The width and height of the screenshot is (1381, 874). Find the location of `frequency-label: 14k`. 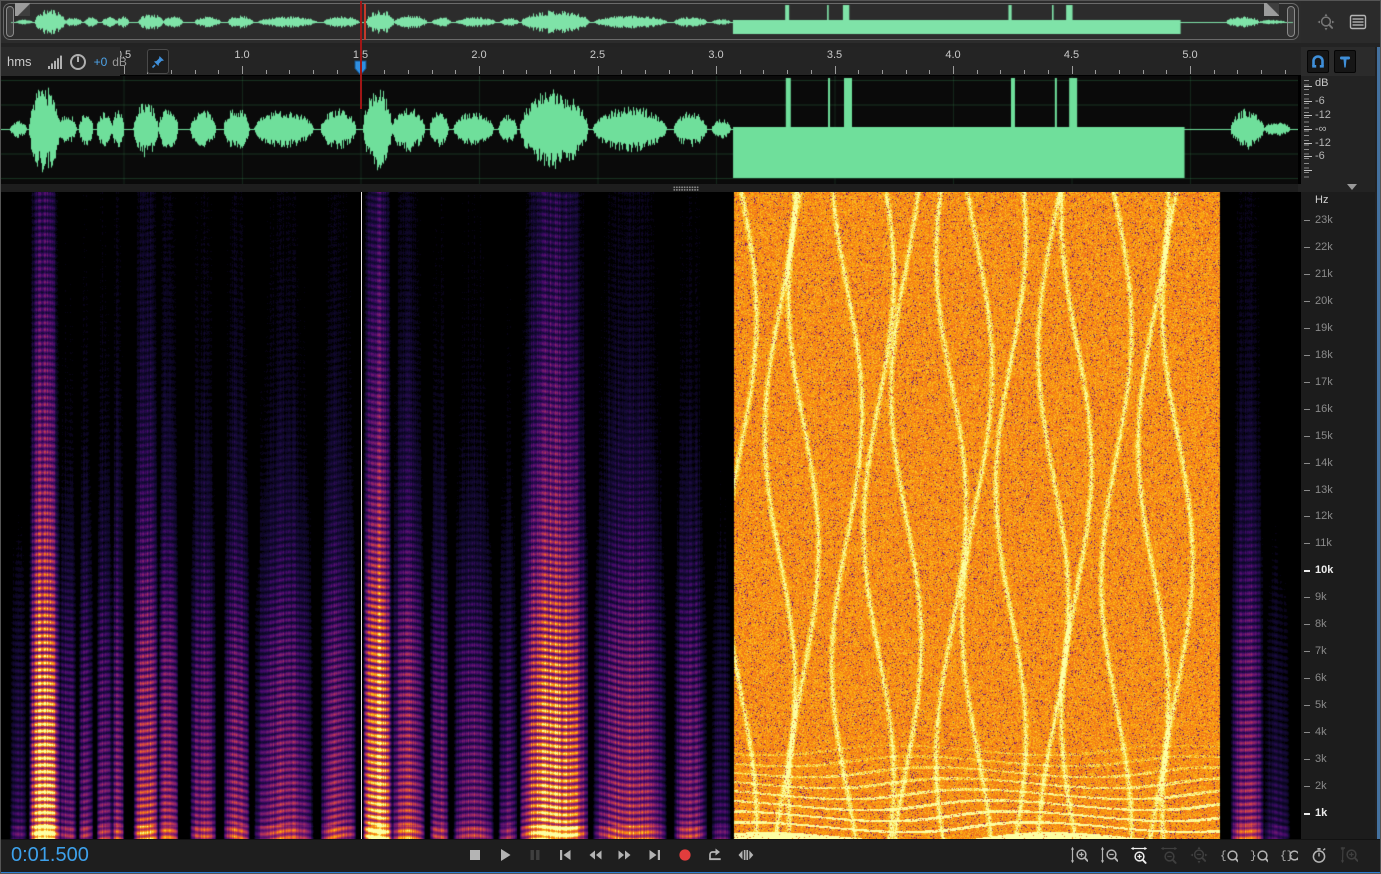

frequency-label: 14k is located at coordinates (1324, 462).